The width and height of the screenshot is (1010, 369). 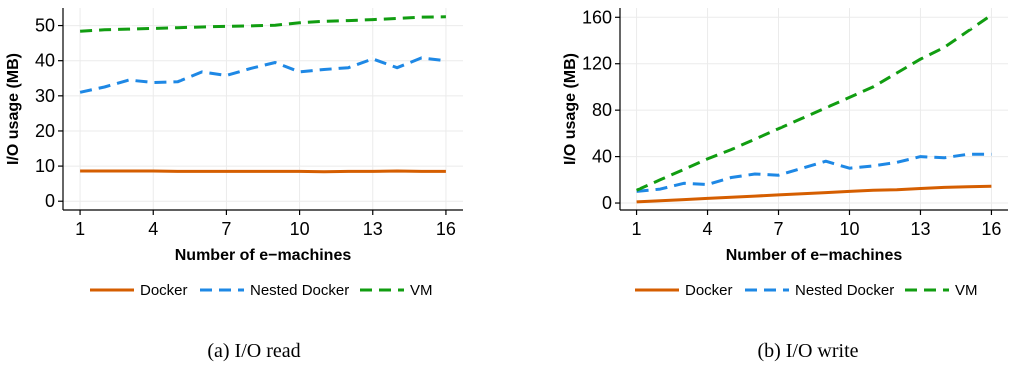 I want to click on y-tick-label: 80, so click(x=602, y=110).